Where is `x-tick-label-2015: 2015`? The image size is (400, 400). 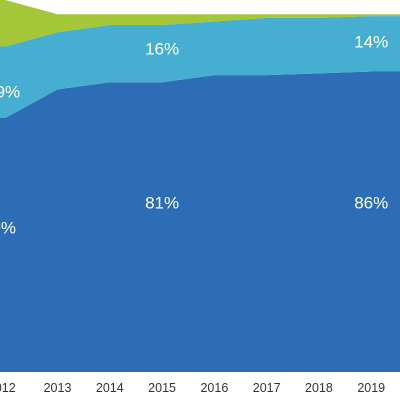
x-tick-label-2015: 2015 is located at coordinates (162, 388).